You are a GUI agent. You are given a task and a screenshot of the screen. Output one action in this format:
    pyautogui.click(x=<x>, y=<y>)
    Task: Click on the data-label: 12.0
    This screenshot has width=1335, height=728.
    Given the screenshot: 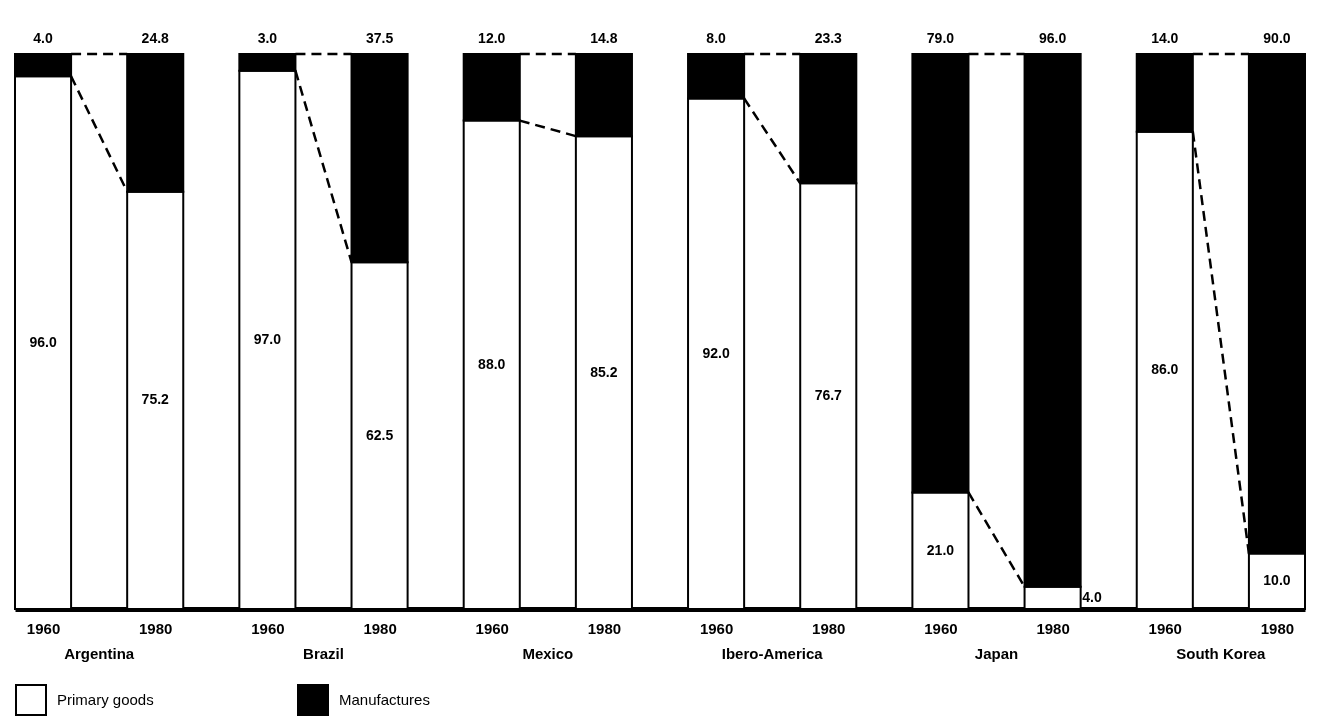 What is the action you would take?
    pyautogui.click(x=492, y=38)
    